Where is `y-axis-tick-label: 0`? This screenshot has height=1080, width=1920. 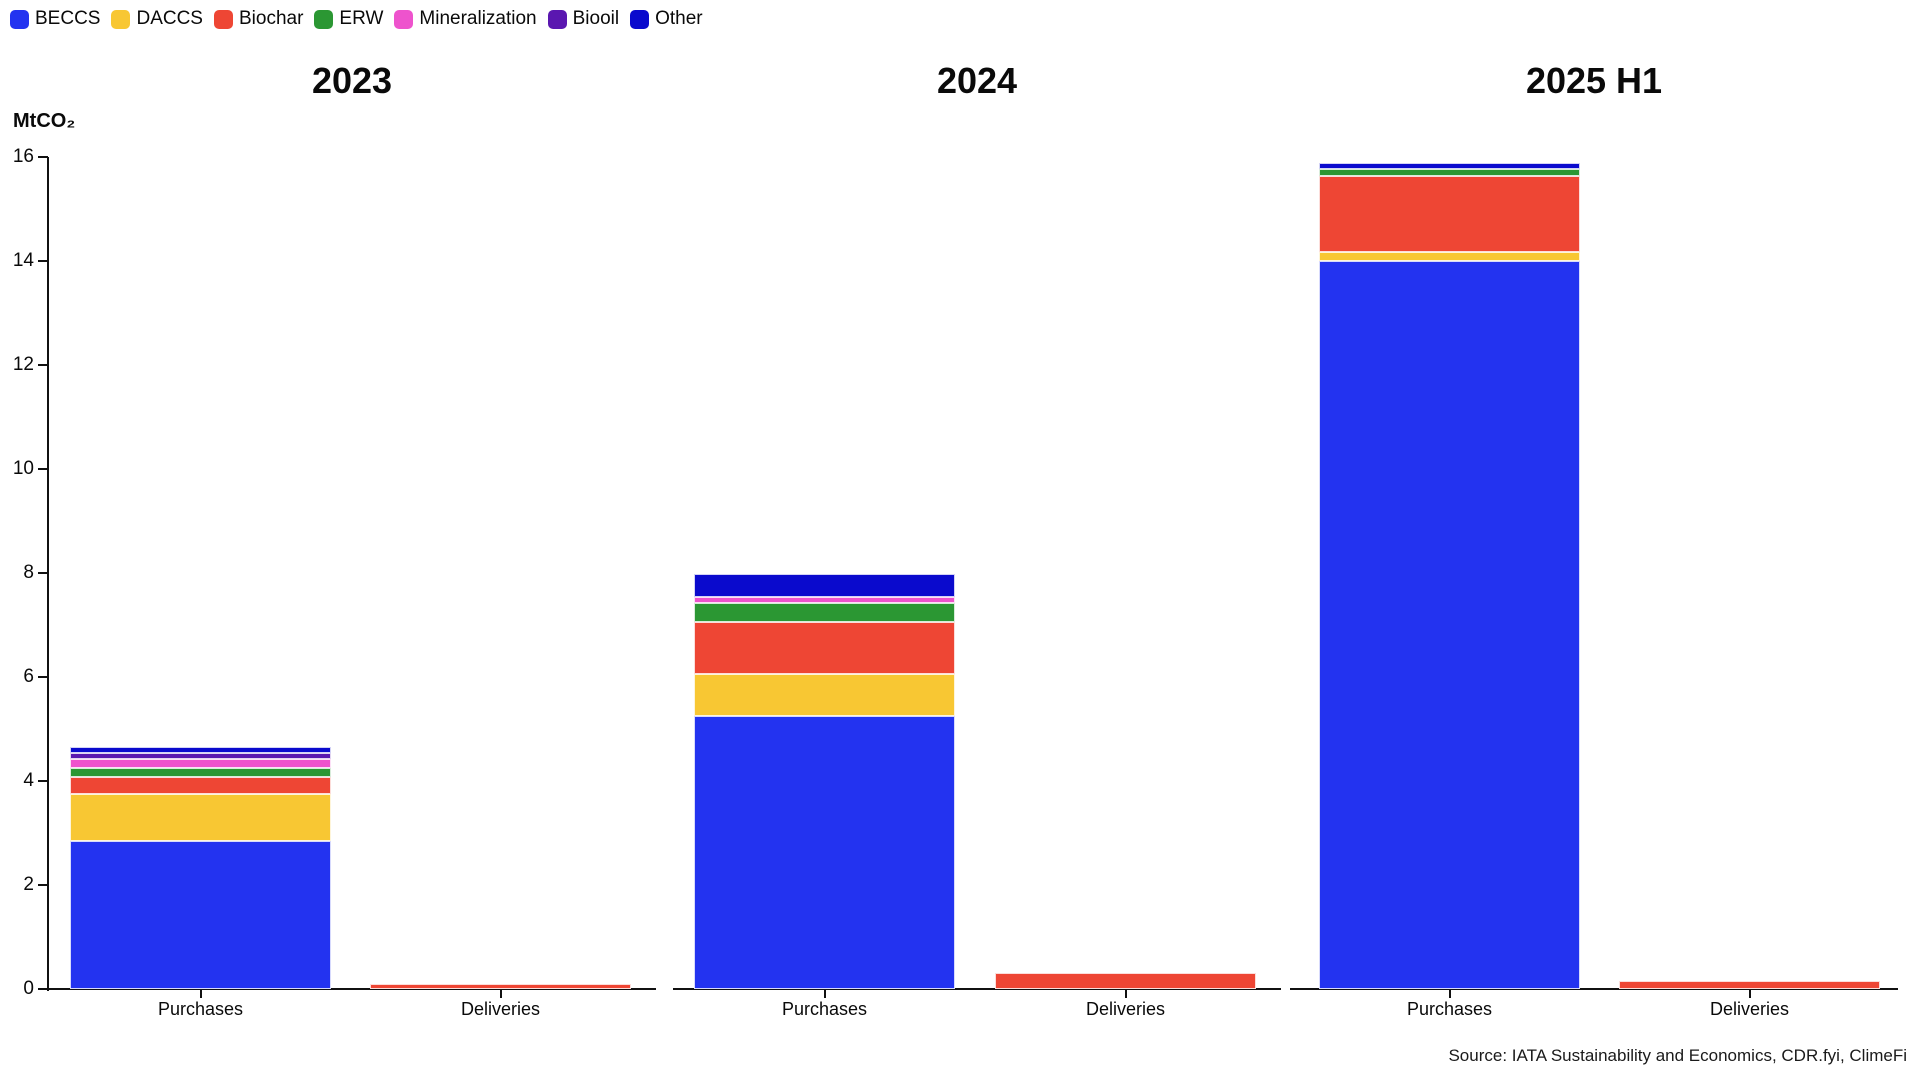
y-axis-tick-label: 0 is located at coordinates (28, 988).